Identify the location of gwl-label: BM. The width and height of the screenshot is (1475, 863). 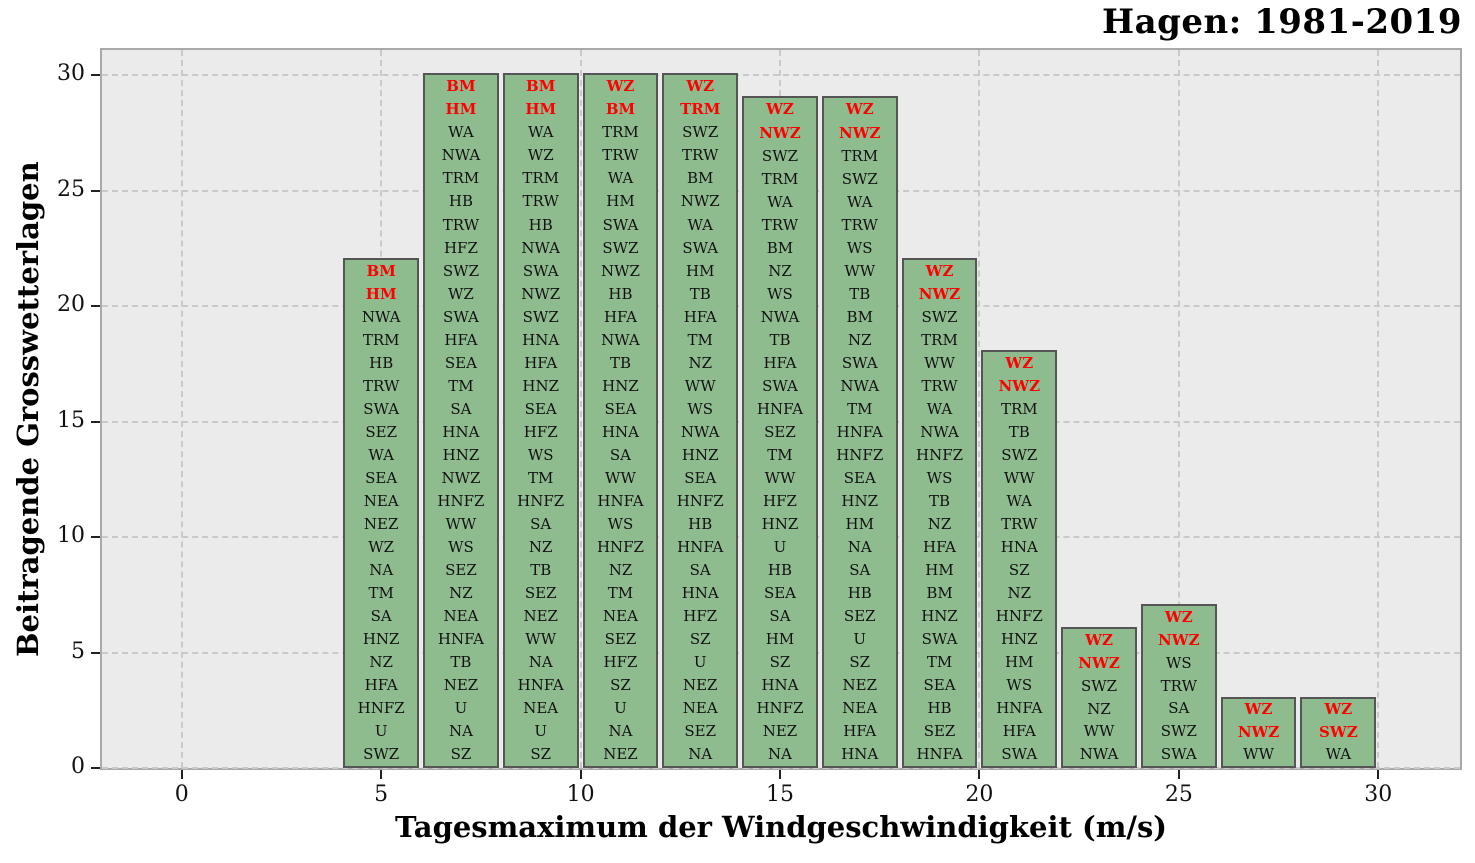
(381, 271).